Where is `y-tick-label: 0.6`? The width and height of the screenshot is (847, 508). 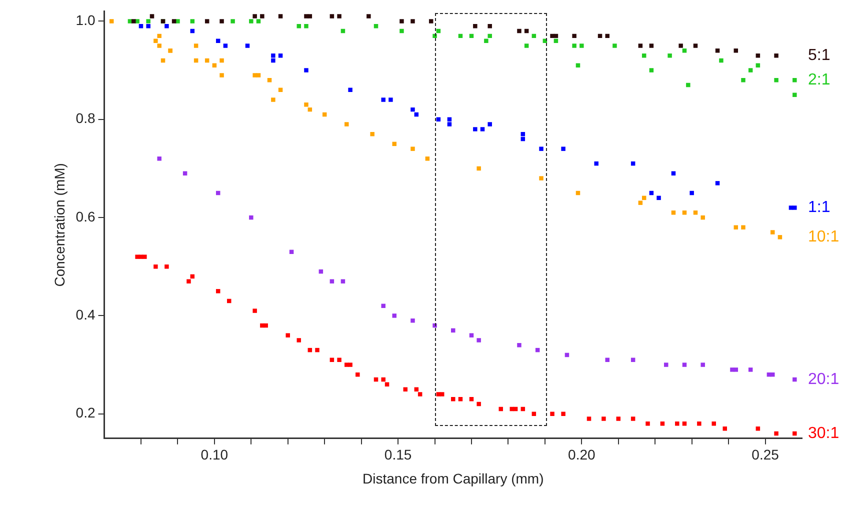
y-tick-label: 0.6 is located at coordinates (86, 216).